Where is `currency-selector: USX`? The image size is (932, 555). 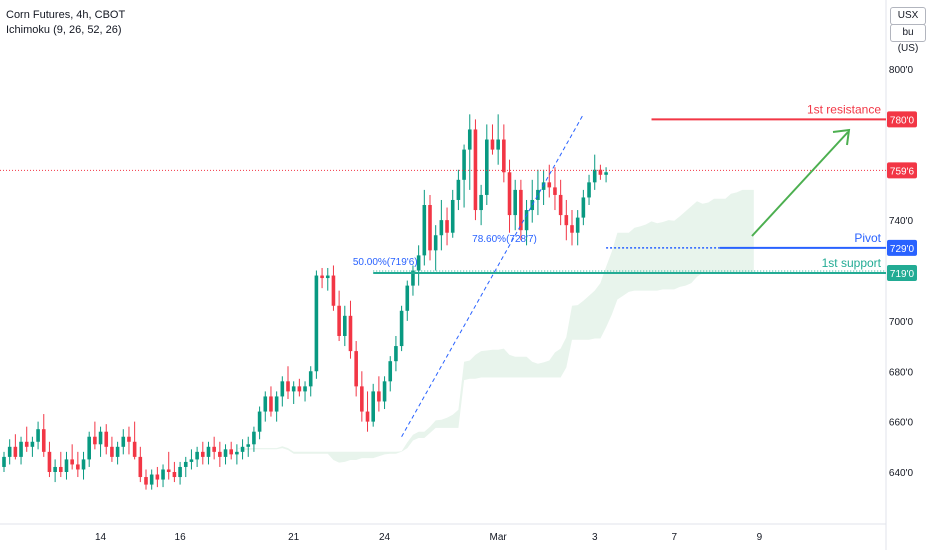
currency-selector: USX is located at coordinates (908, 16).